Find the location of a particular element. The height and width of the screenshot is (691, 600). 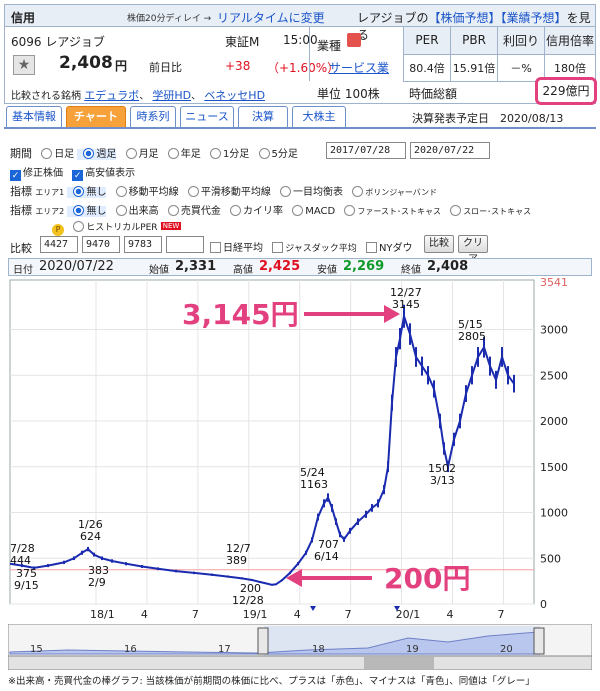

clear-button: クリア is located at coordinates (473, 250).